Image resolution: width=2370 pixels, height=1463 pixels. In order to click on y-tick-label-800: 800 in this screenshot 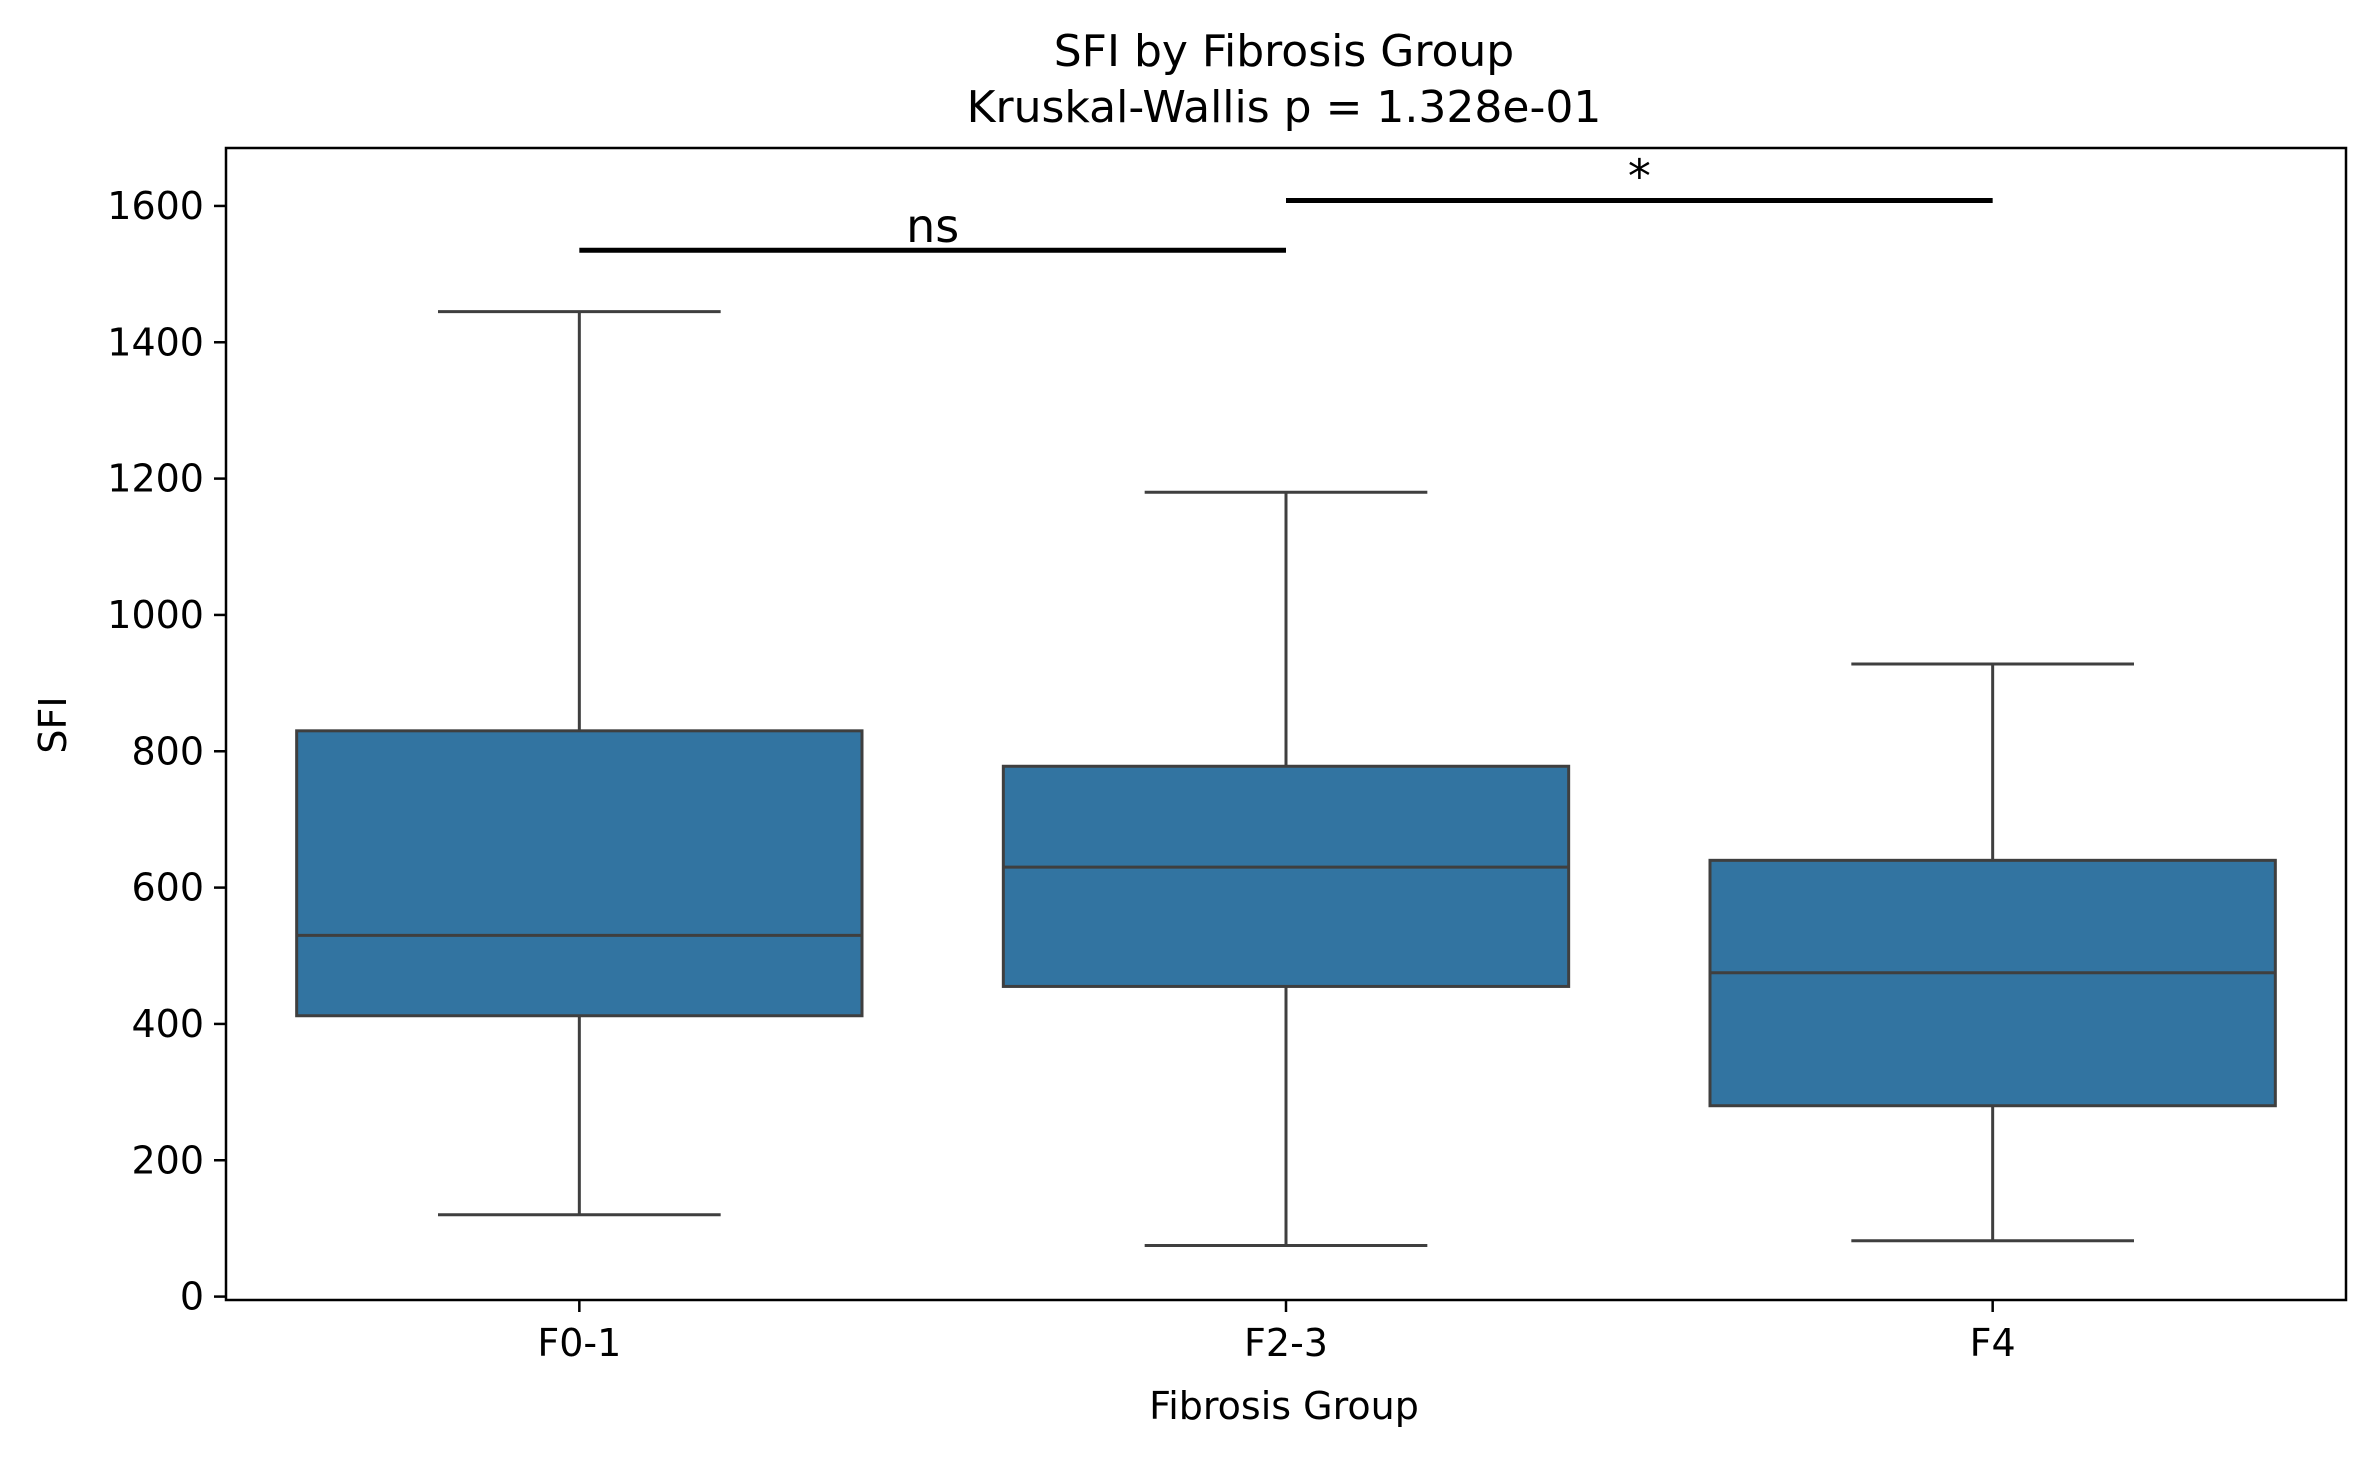, I will do `click(167, 751)`.